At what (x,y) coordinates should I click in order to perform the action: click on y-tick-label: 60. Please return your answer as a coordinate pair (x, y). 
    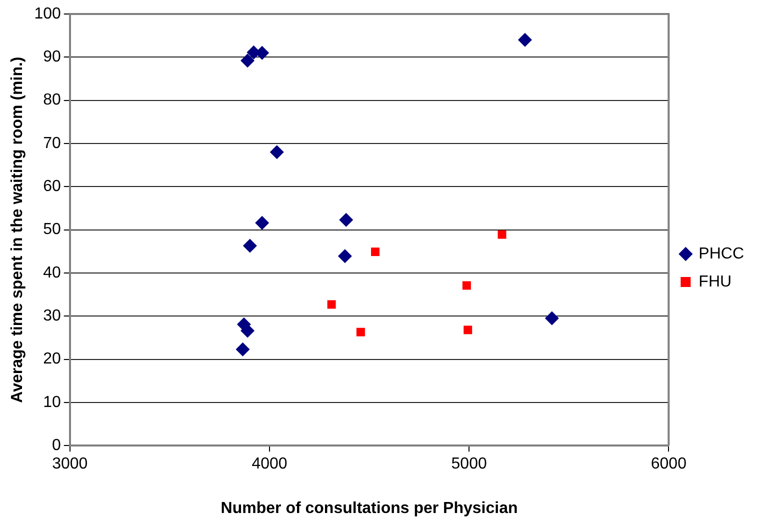
    Looking at the image, I should click on (52, 187).